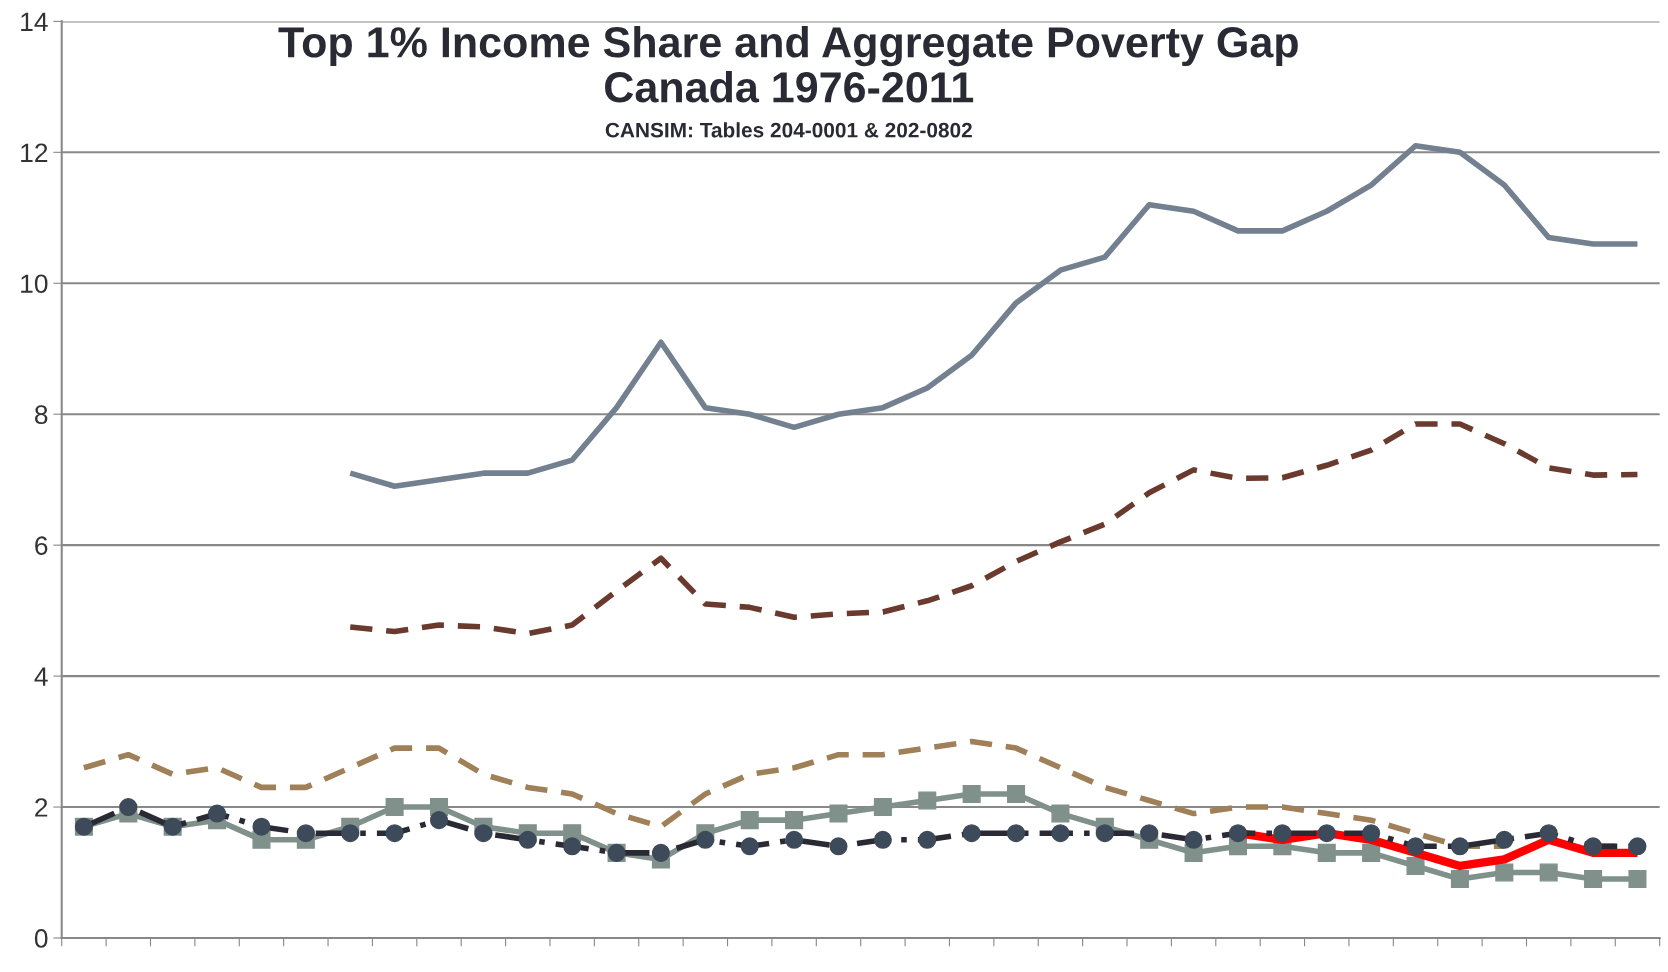 This screenshot has height=972, width=1668. What do you see at coordinates (788, 64) in the screenshot?
I see `chart-title: Top 1% Income Share and Aggregate Poverty Gap Canada 1976-2011` at bounding box center [788, 64].